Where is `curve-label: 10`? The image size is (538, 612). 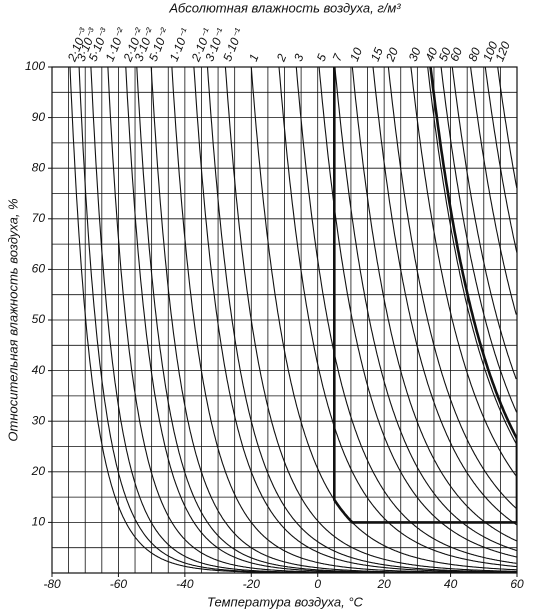 curve-label: 10 is located at coordinates (356, 54).